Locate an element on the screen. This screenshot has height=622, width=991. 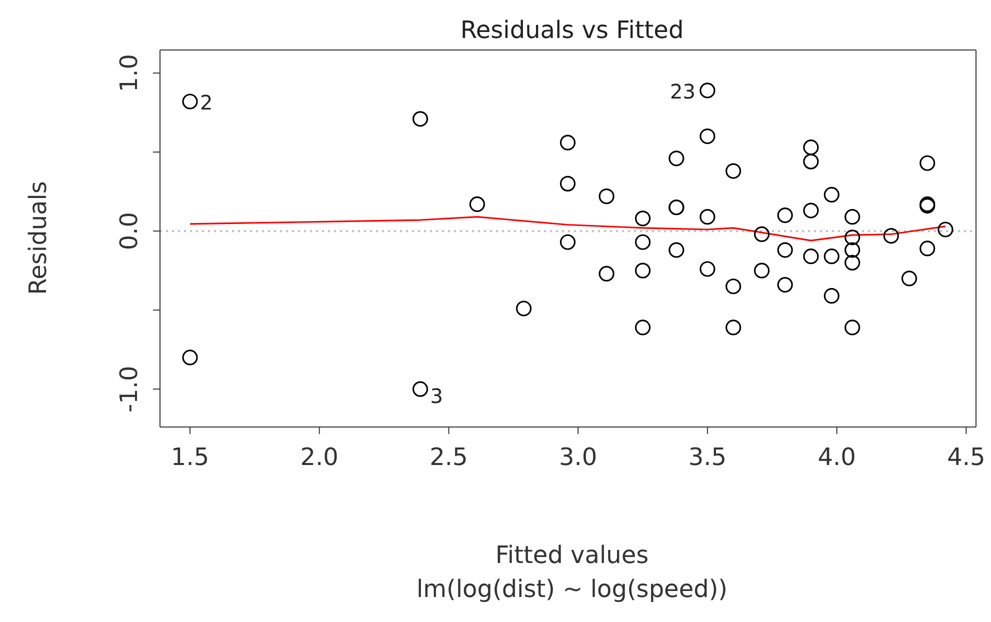
y-tick-label: -1.0 is located at coordinates (129, 389).